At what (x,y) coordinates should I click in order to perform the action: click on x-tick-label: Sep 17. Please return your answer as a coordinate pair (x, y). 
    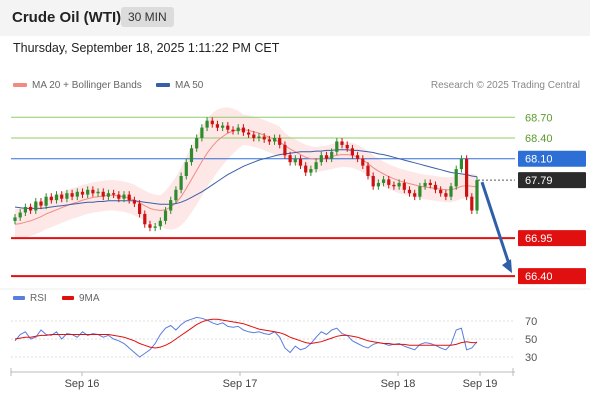
    Looking at the image, I should click on (240, 384).